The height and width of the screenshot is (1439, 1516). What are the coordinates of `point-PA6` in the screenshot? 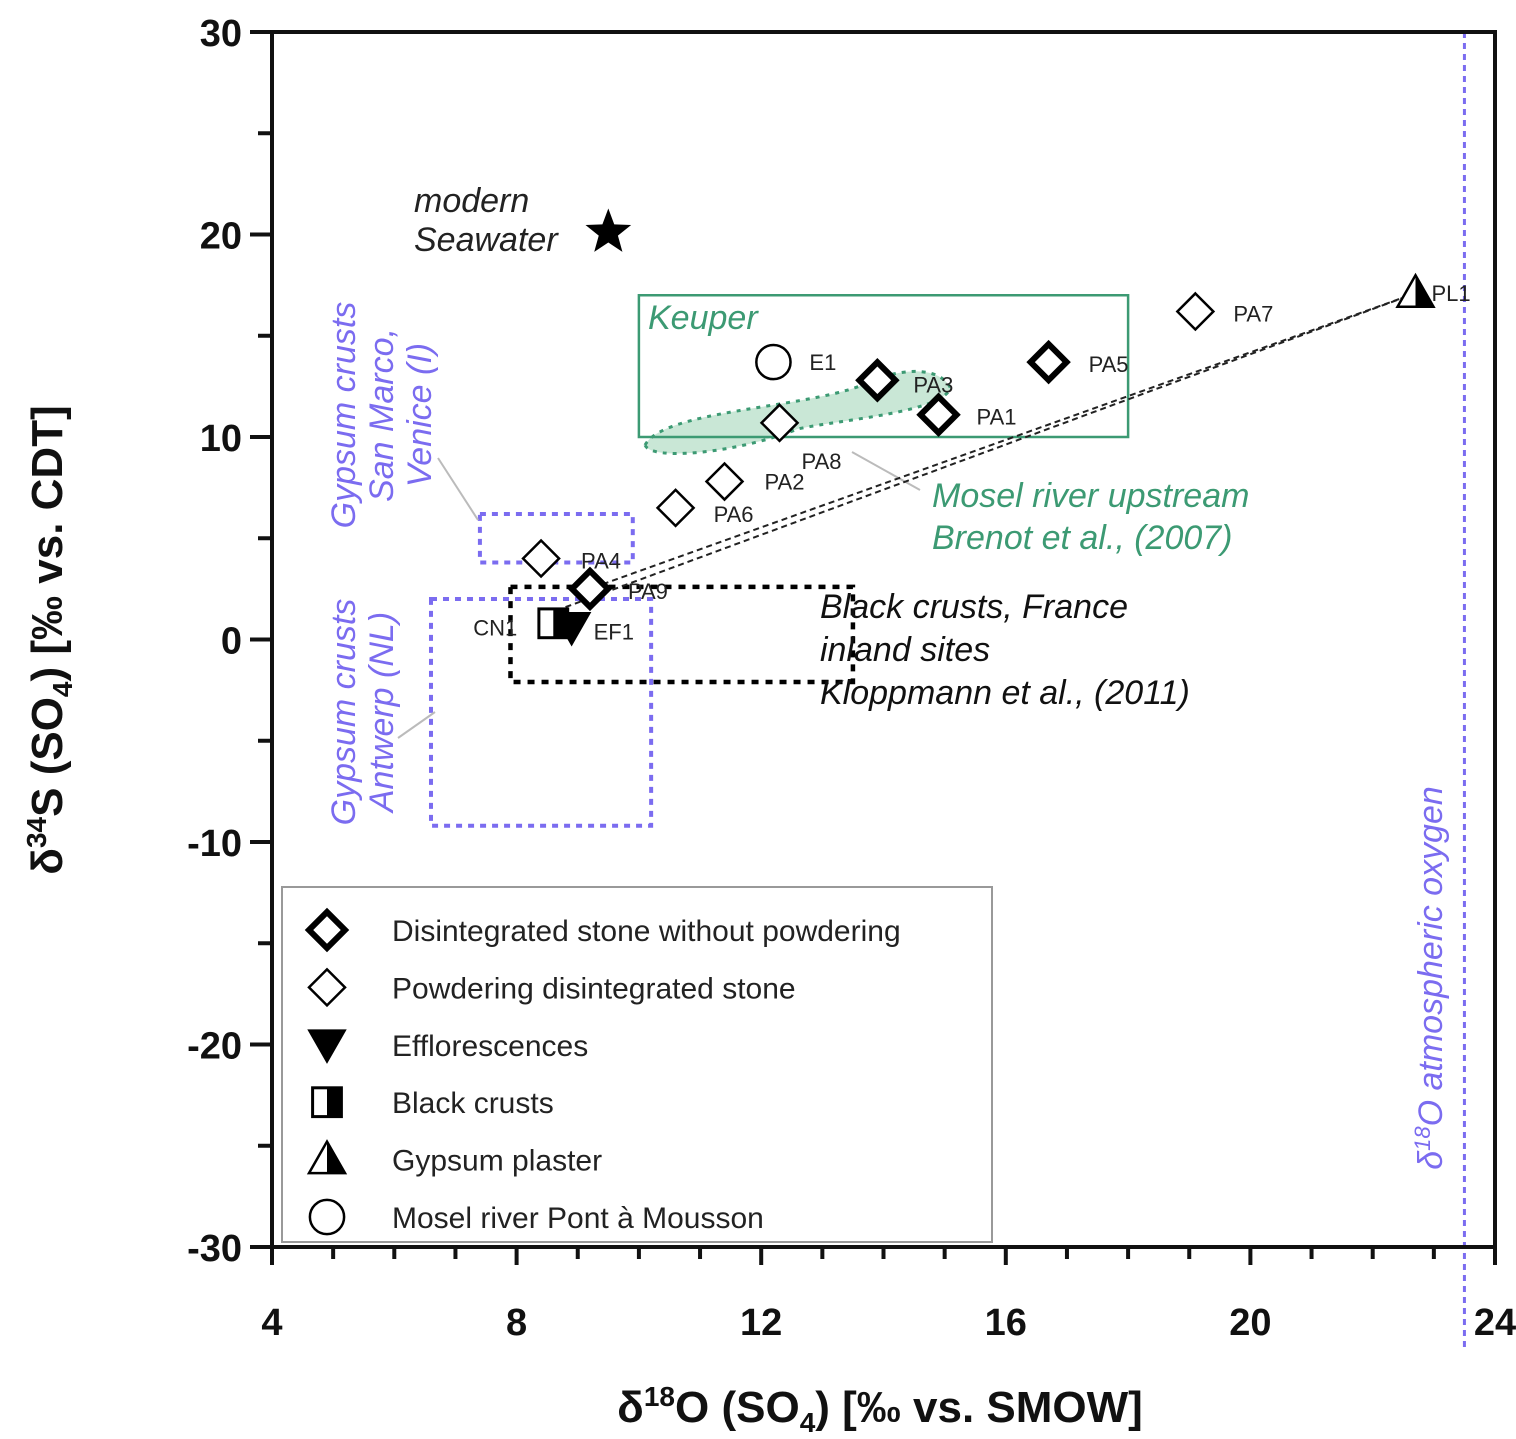 It's located at (675, 508).